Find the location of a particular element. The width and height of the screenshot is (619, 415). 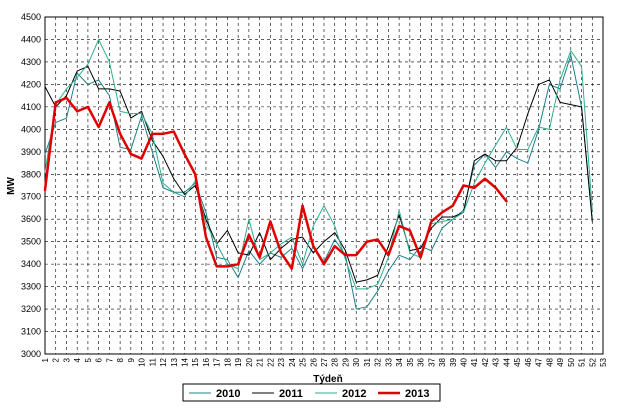

x-tick-label: 46 is located at coordinates (528, 361).